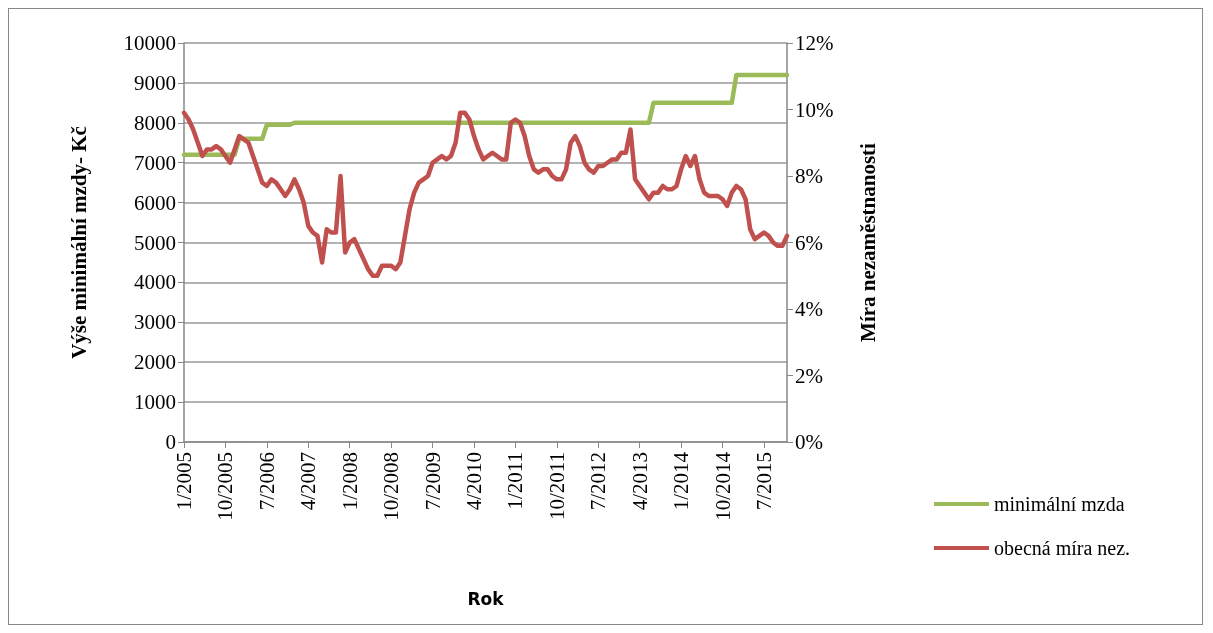 This screenshot has height=633, width=1213. Describe the element at coordinates (432, 481) in the screenshot. I see `x-tick-label: 7/2009` at that location.